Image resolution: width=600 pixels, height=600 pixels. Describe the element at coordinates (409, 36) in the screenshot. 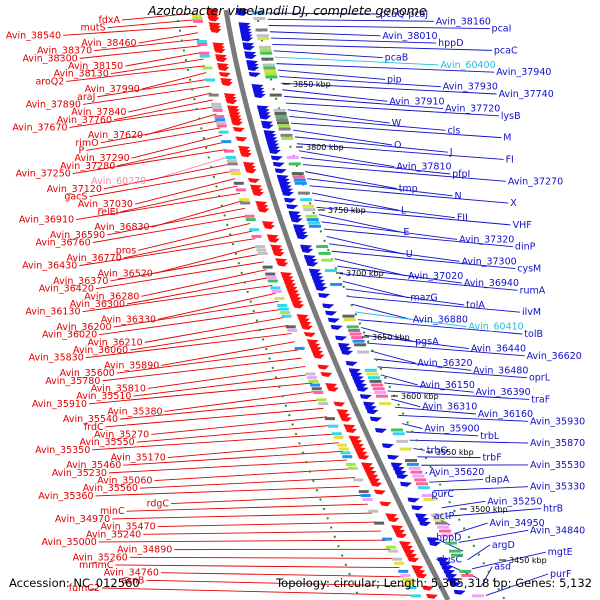

I see `right-gene-label: Avin_38010` at that location.